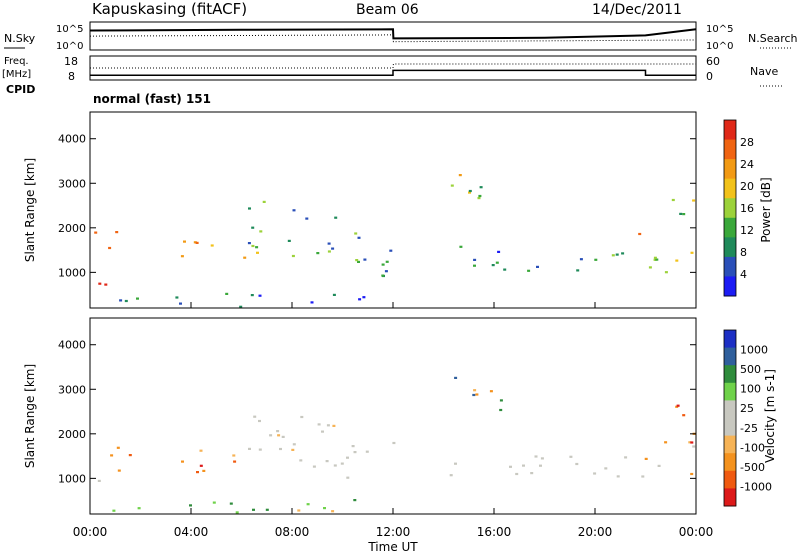 This screenshot has height=554, width=800. Describe the element at coordinates (393, 532) in the screenshot. I see `x-tick-label: 12:00` at that location.